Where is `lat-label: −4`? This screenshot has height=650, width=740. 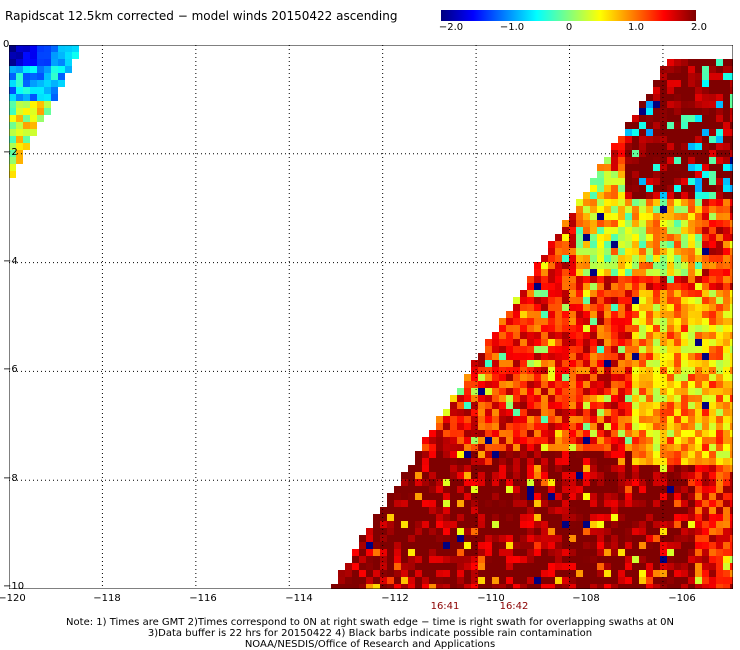
lat-label: −4 is located at coordinates (10, 261).